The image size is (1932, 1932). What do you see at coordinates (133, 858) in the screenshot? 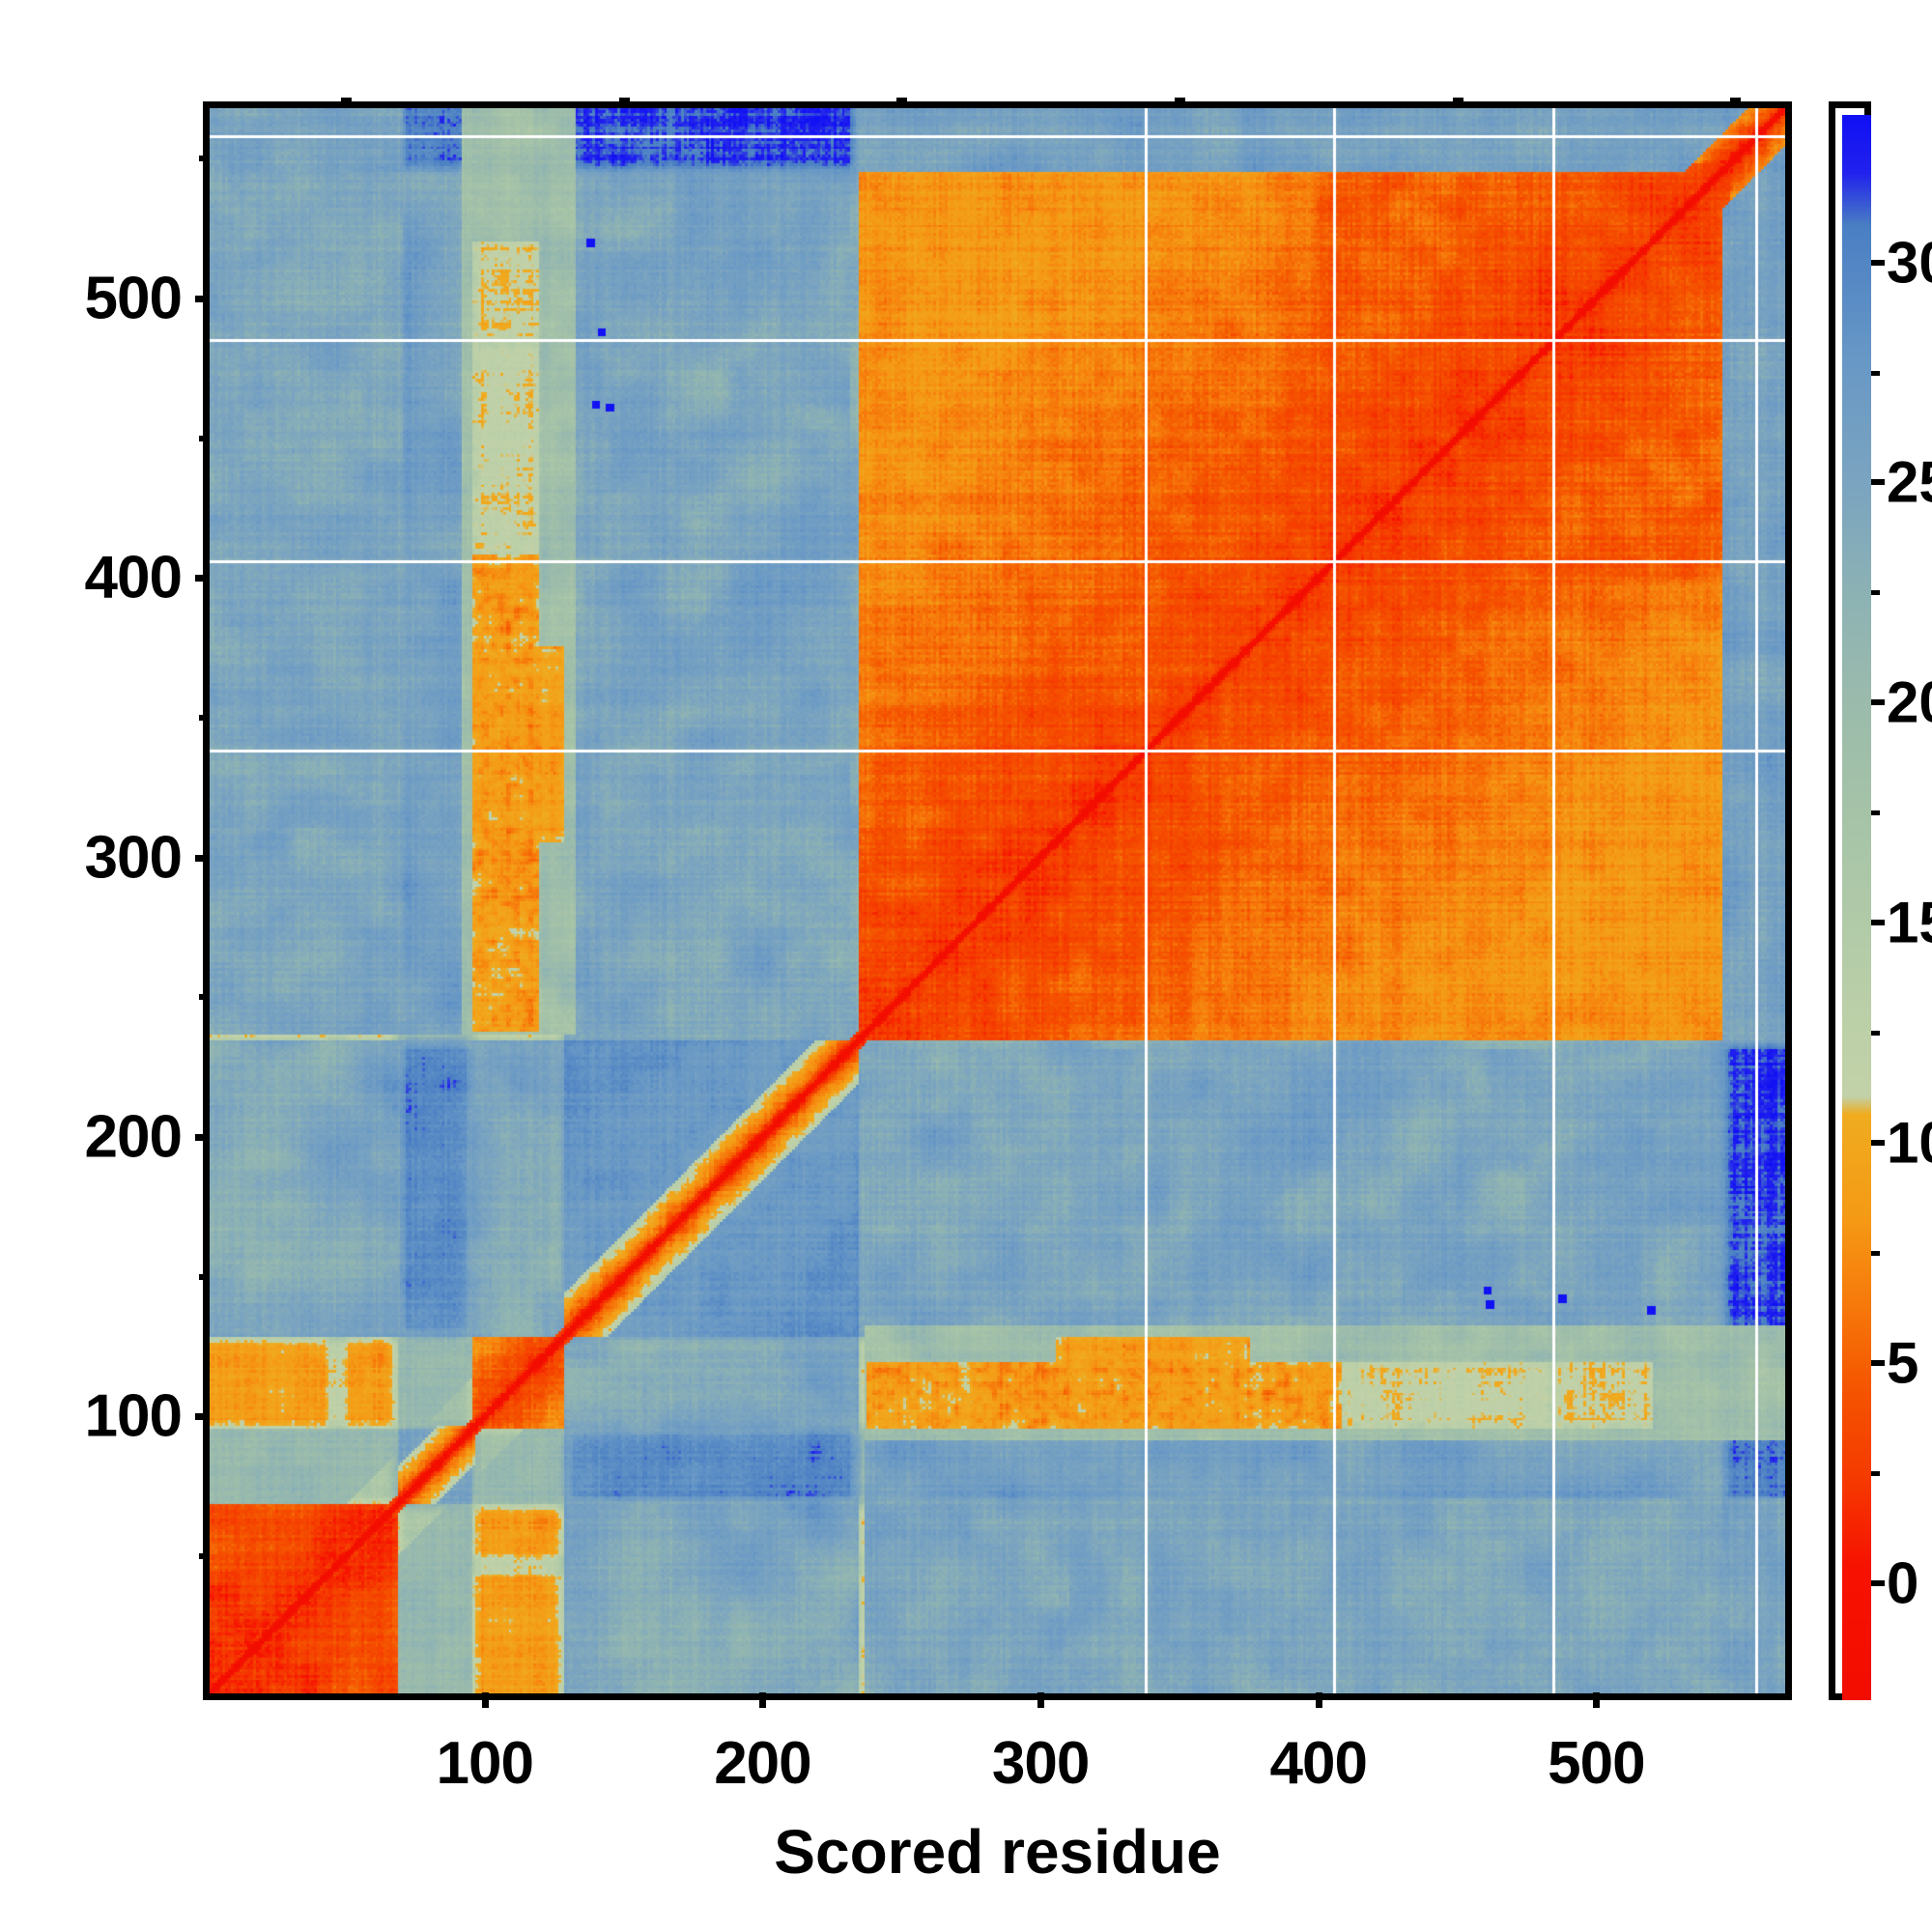
I see `y-axis-tick-label: 300` at bounding box center [133, 858].